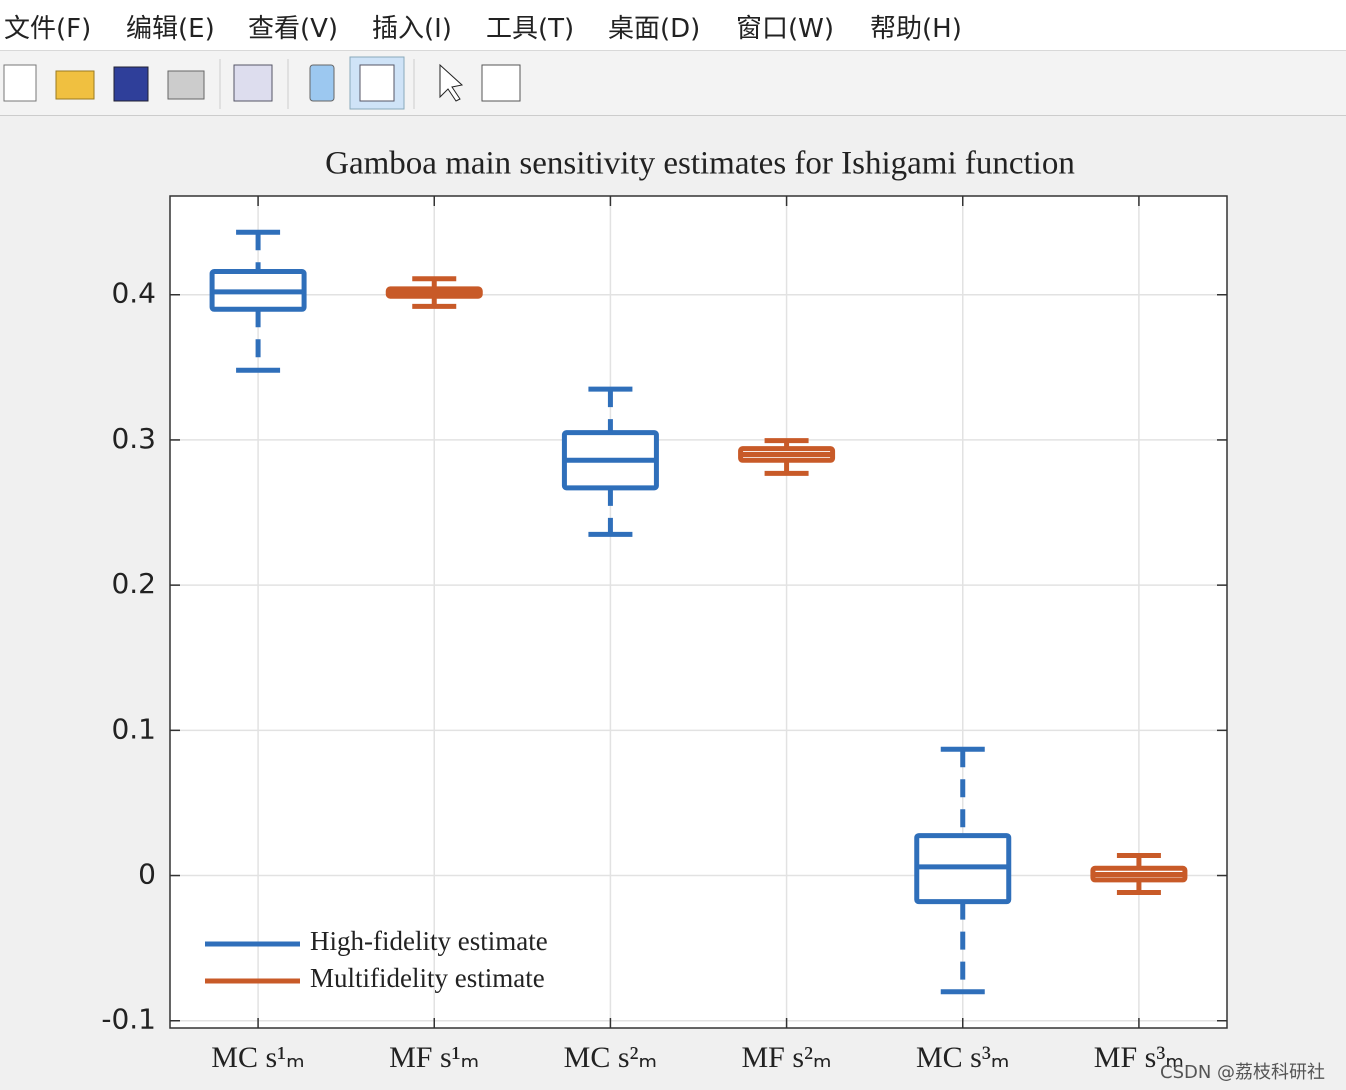  What do you see at coordinates (377, 83) in the screenshot?
I see `legend-icon` at bounding box center [377, 83].